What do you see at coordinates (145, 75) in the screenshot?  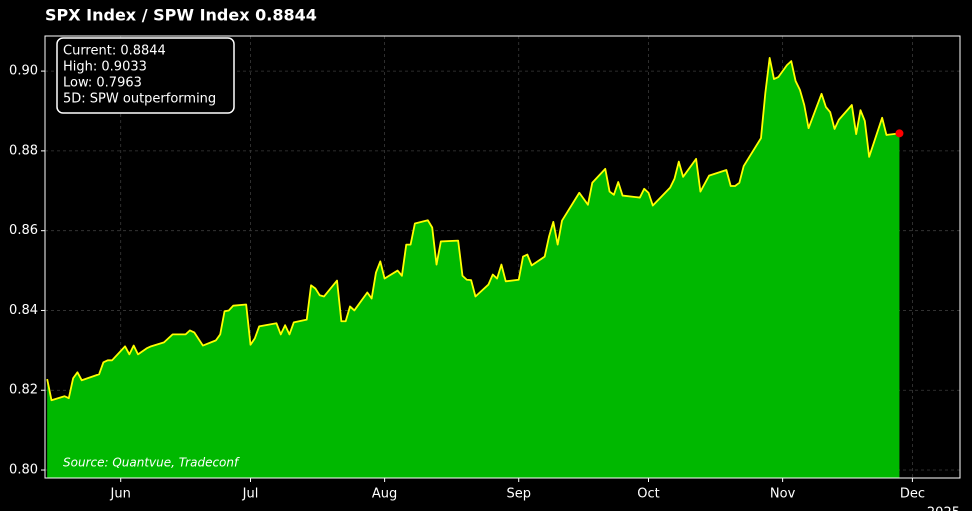 I see `annotation-box` at bounding box center [145, 75].